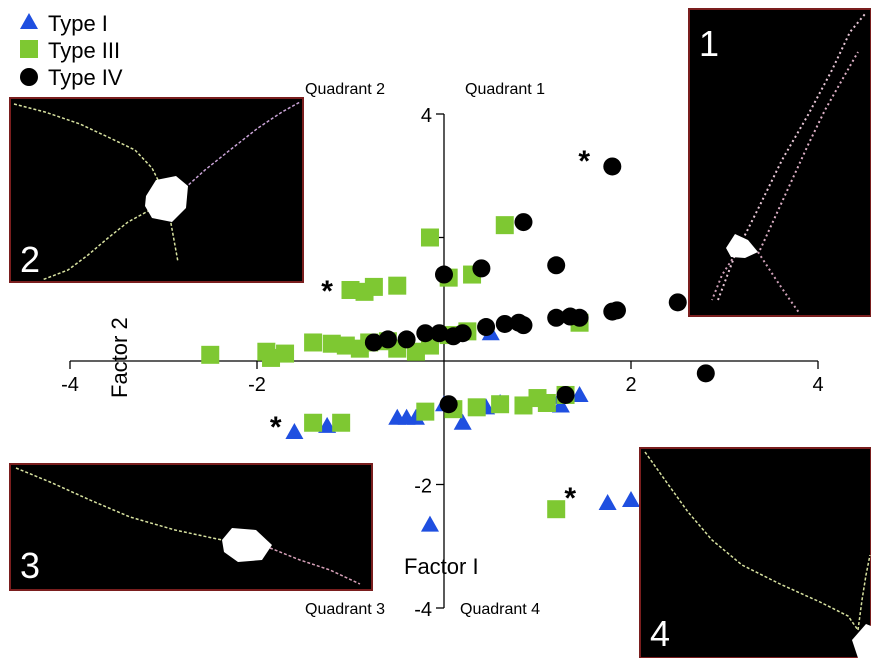 This screenshot has width=871, height=658. Describe the element at coordinates (709, 43) in the screenshot. I see `inset-1-label: 1` at that location.